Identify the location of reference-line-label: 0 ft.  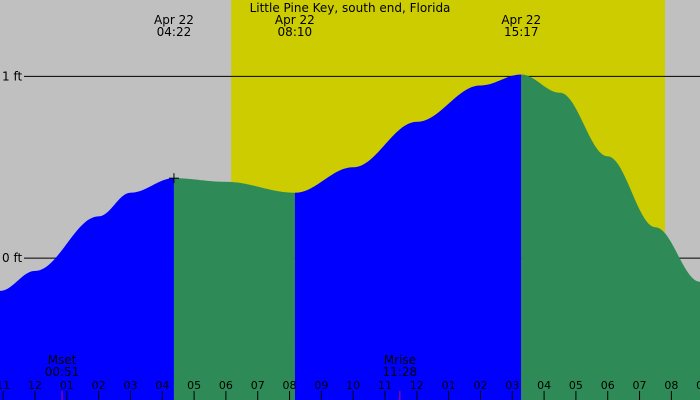
(12, 258).